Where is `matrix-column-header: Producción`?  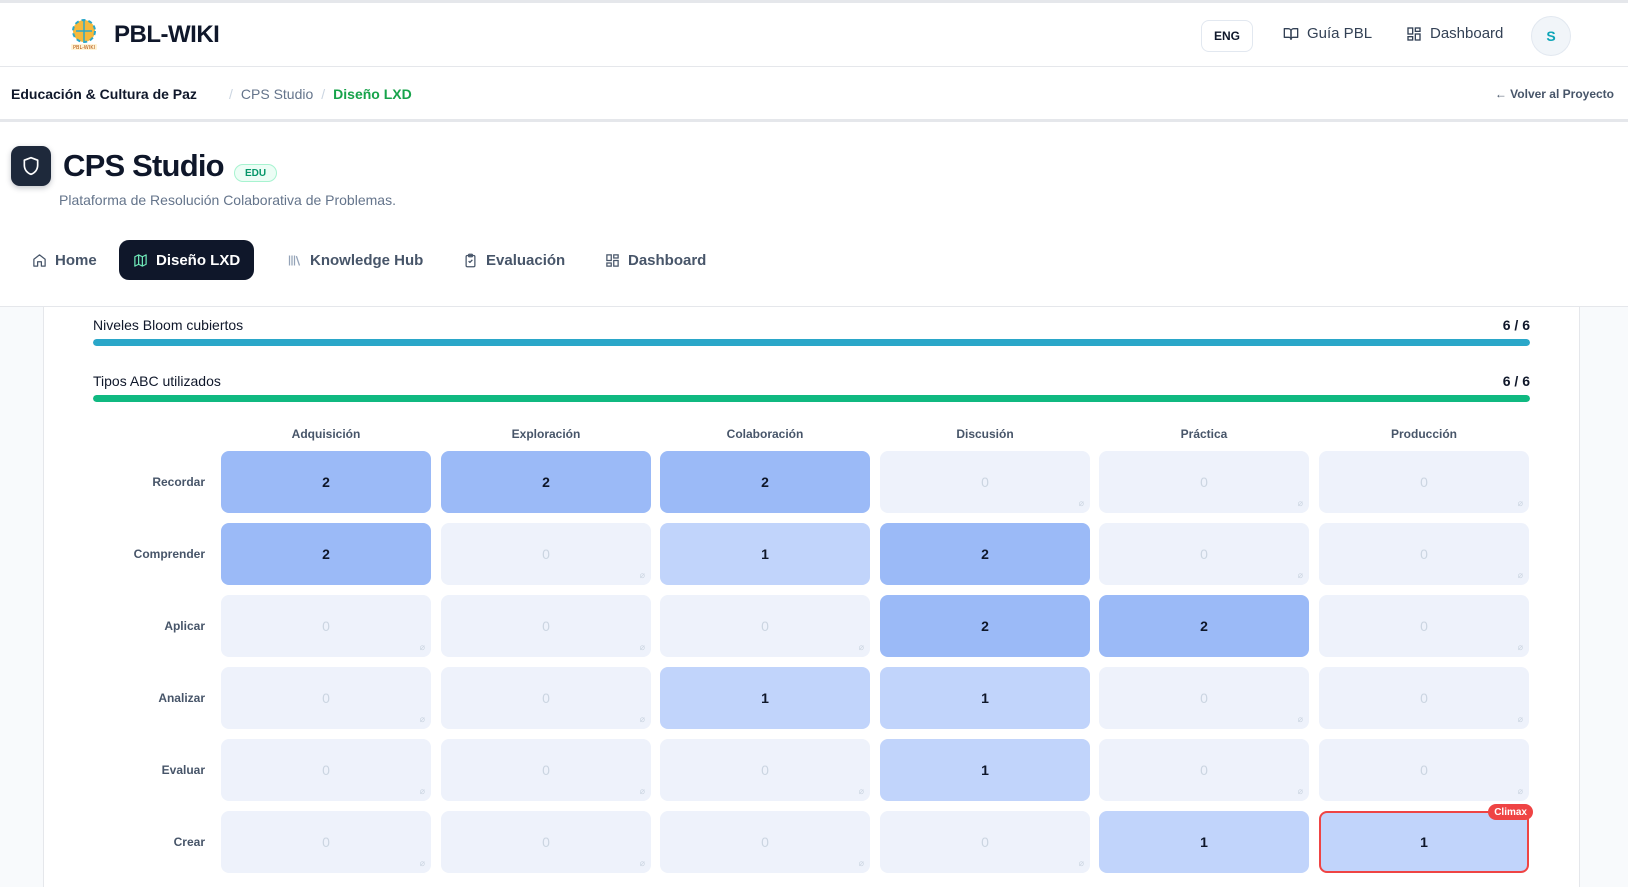 matrix-column-header: Producción is located at coordinates (1423, 434).